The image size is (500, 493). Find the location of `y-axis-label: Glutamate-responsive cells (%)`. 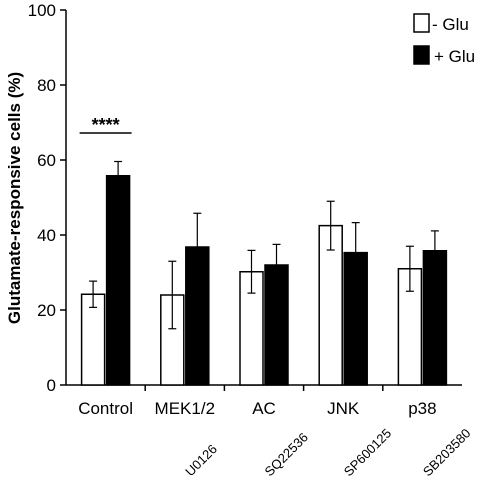

y-axis-label: Glutamate-responsive cells (%) is located at coordinates (14, 198).